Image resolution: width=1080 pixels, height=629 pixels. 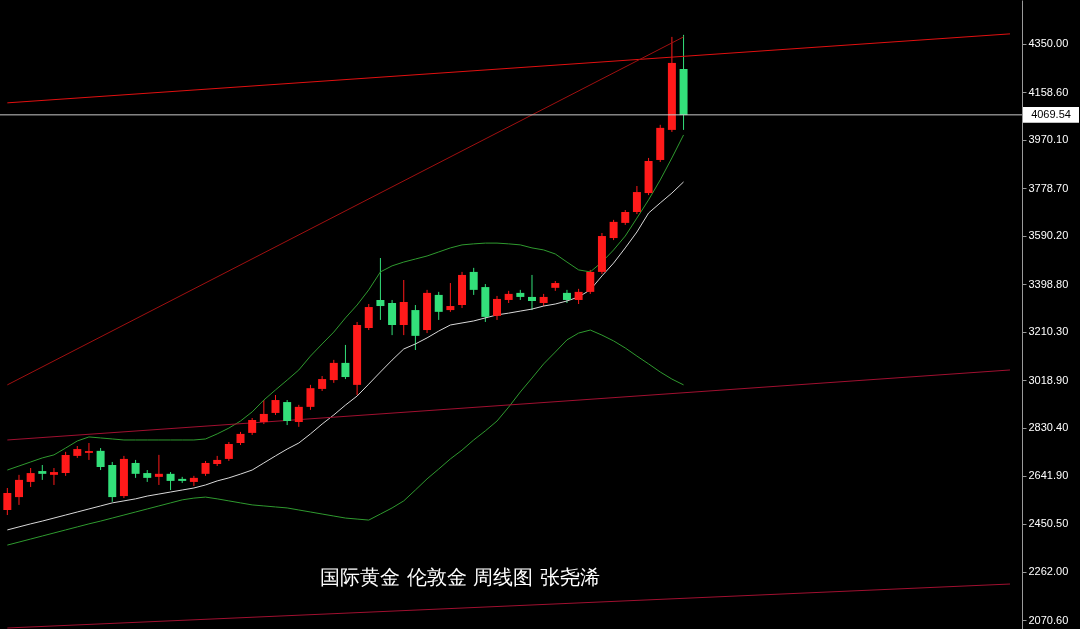 What do you see at coordinates (1048, 331) in the screenshot?
I see `y-tick-label: 3210.30` at bounding box center [1048, 331].